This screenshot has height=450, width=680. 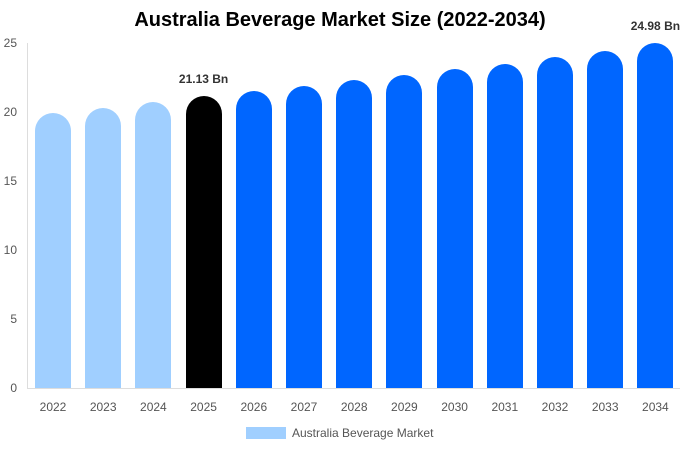 I want to click on x-tick-label: 2028, so click(x=354, y=407).